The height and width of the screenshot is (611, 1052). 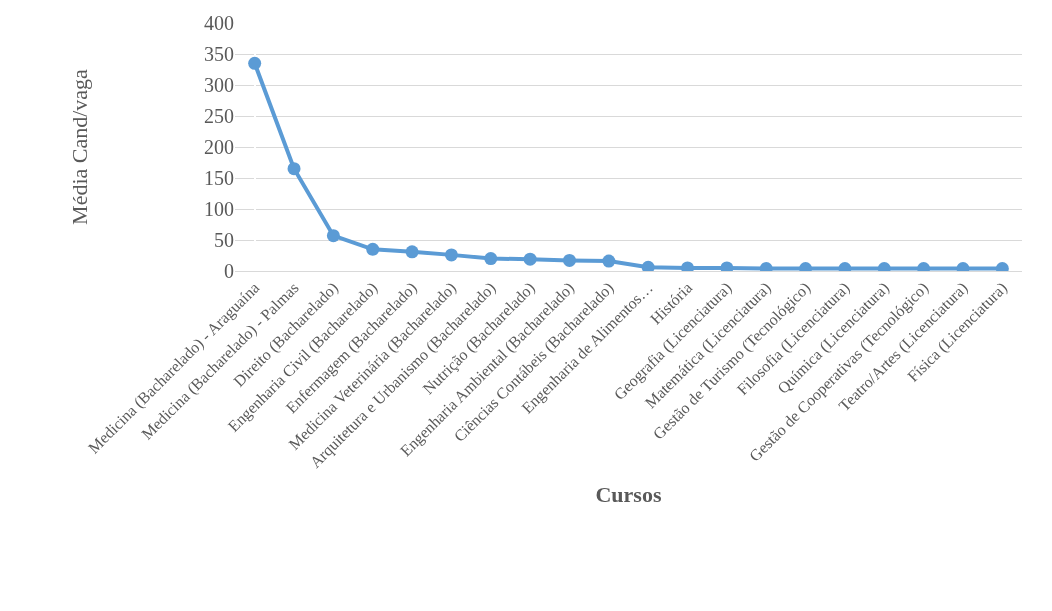 What do you see at coordinates (229, 271) in the screenshot?
I see `y-tick-label: 0` at bounding box center [229, 271].